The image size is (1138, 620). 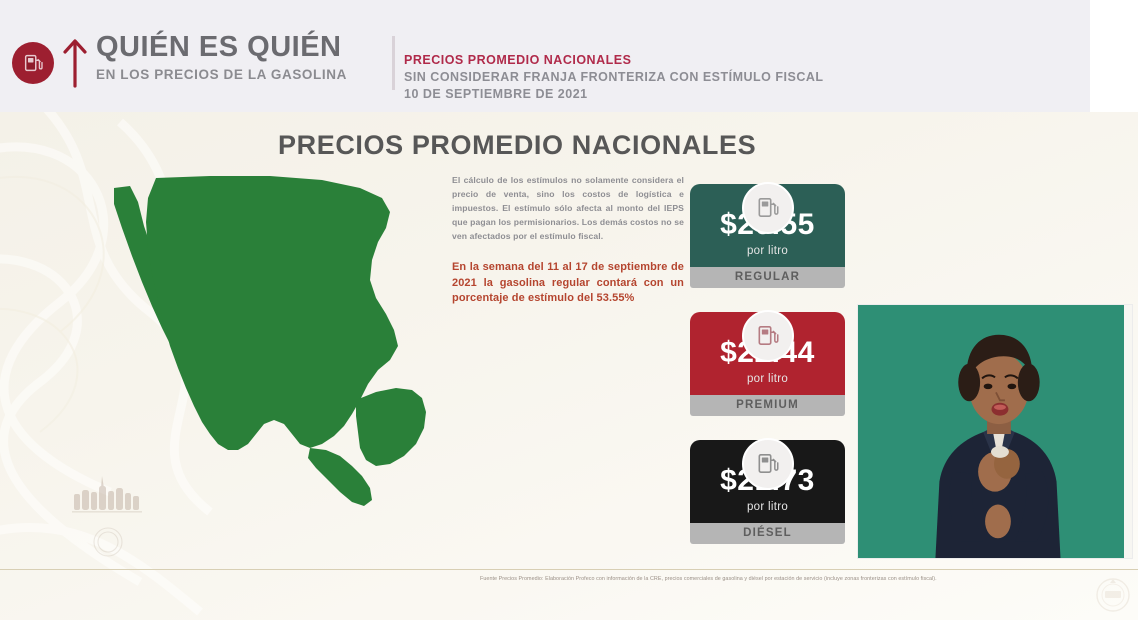 I want to click on sign-language-interpreter-video, so click(x=995, y=431).